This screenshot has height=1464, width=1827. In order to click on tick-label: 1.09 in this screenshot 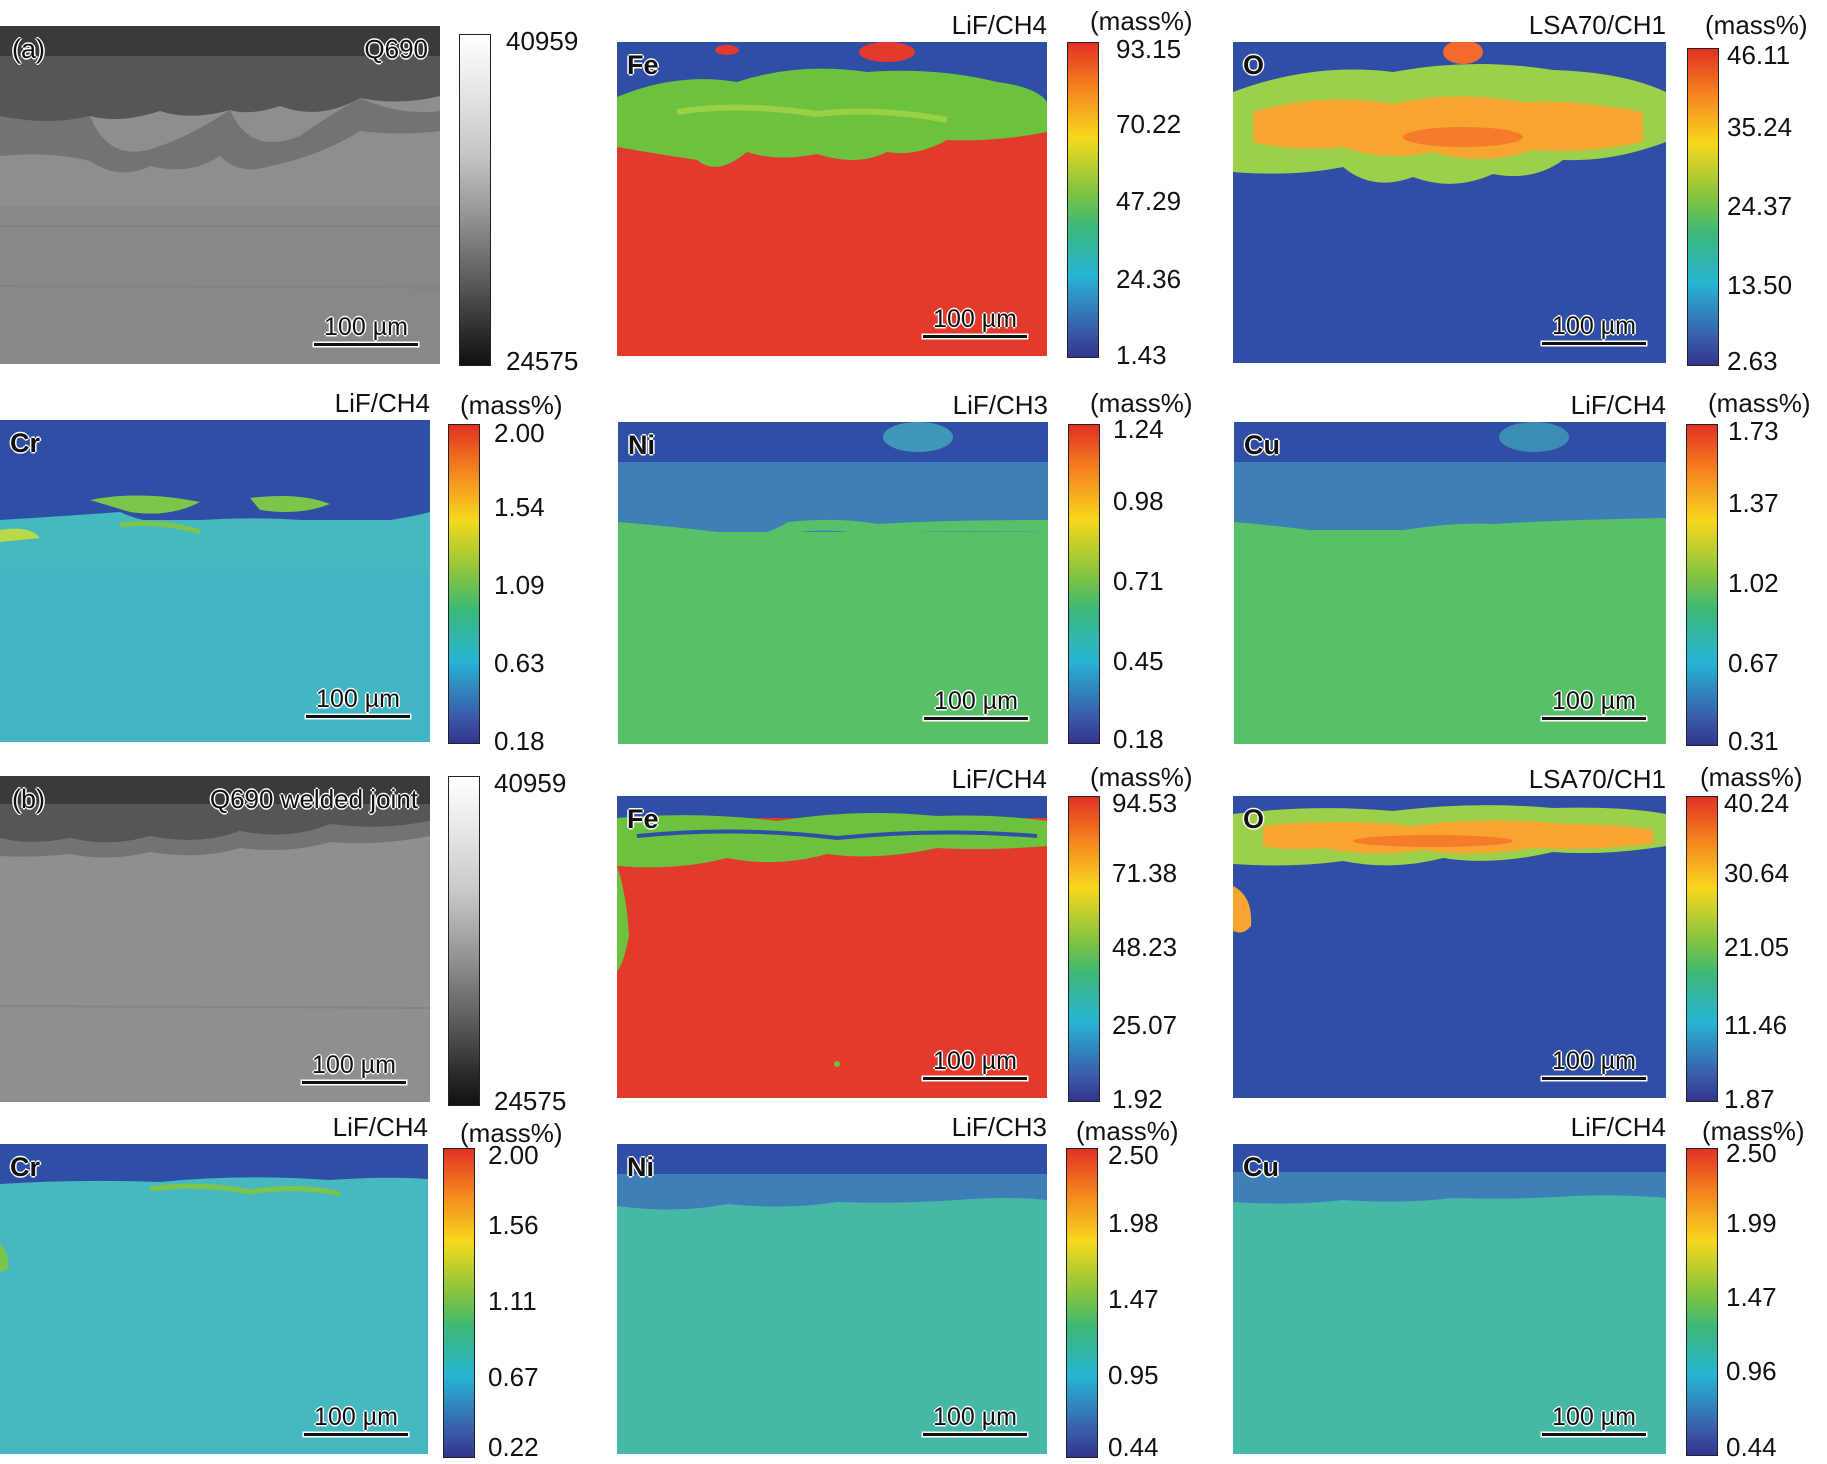, I will do `click(519, 585)`.